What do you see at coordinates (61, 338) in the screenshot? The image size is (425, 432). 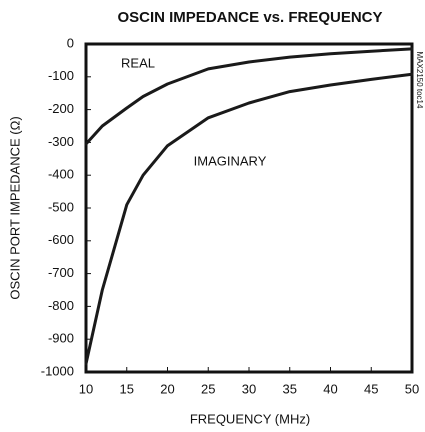 I see `y-tick-label: -900` at bounding box center [61, 338].